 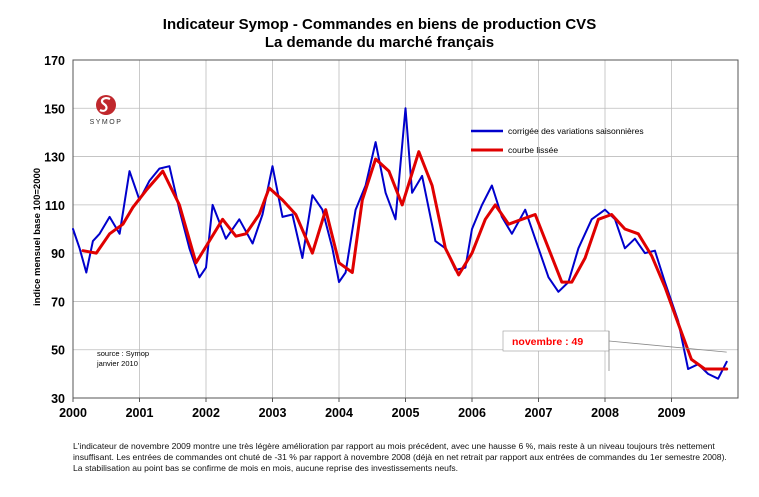 What do you see at coordinates (54, 109) in the screenshot?
I see `y-tick-label: 150` at bounding box center [54, 109].